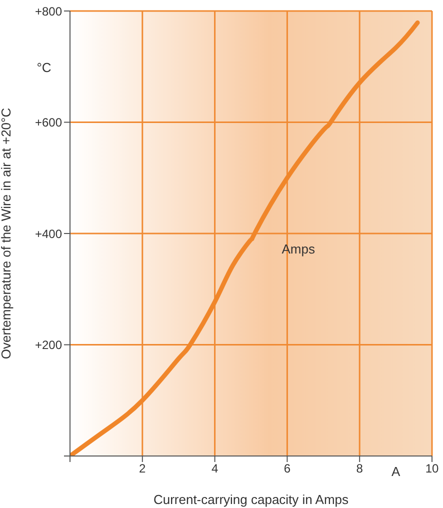 The width and height of the screenshot is (443, 508). Describe the element at coordinates (251, 499) in the screenshot. I see `x-axis-title: Current-carrying capacity in Amps` at that location.